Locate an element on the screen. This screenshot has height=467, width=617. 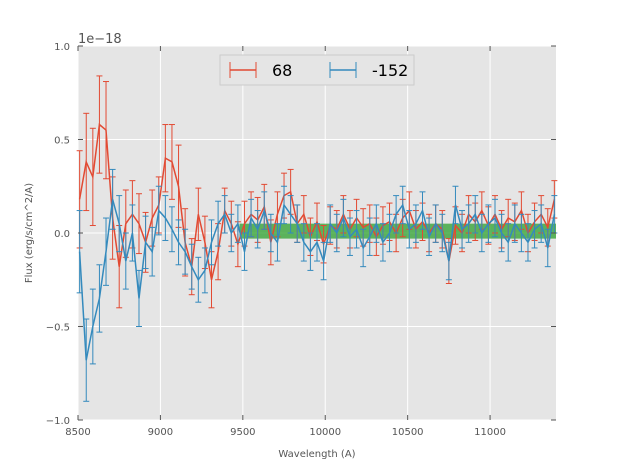
y-axis-label: Flux (erg/s/cm^2/A) is located at coordinates (29, 233).